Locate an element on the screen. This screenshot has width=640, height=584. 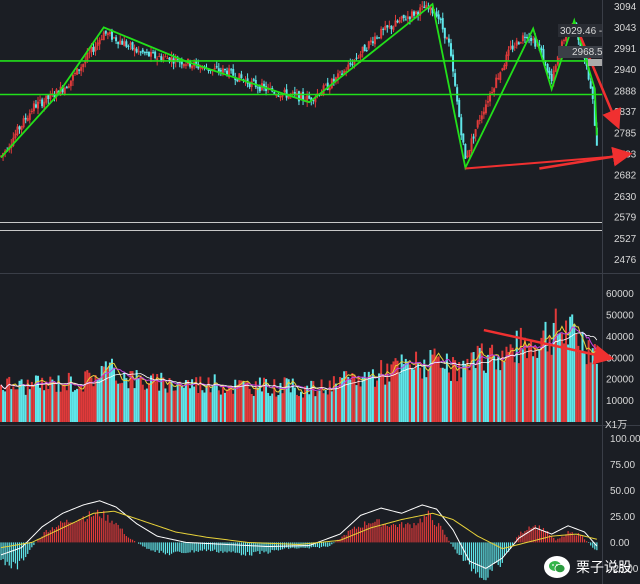
price-callout-label: 2968.5 is located at coordinates (587, 52).